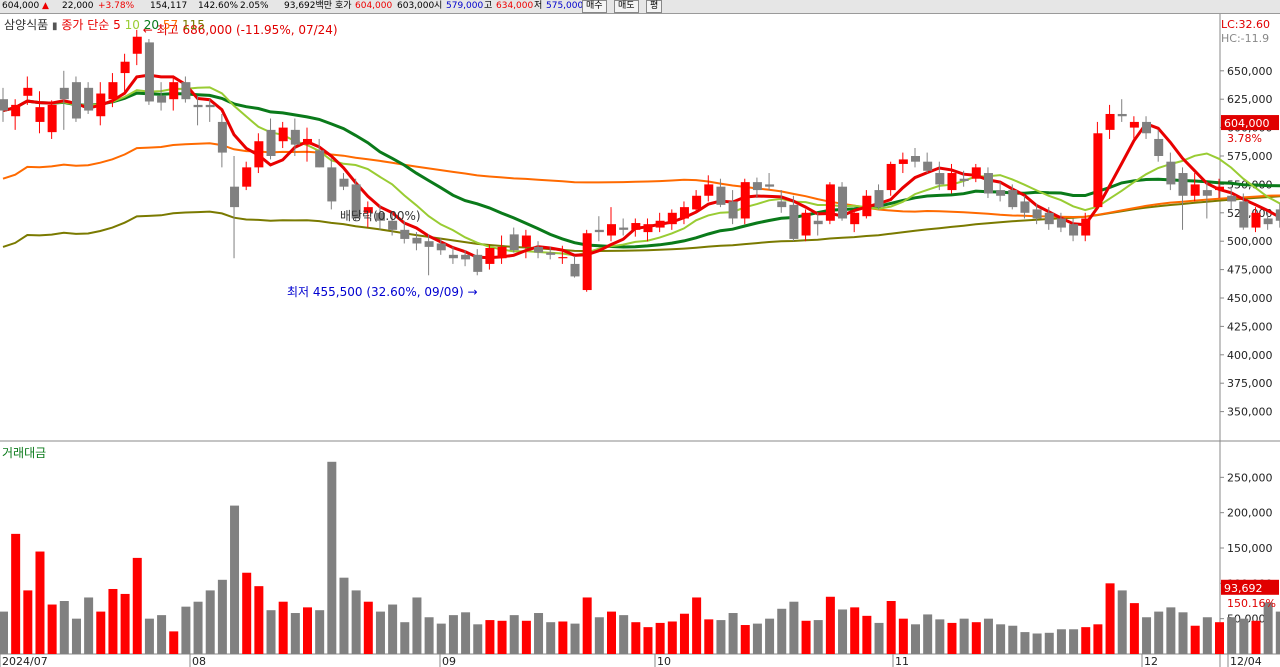 This screenshot has height=667, width=1280. Describe the element at coordinates (1250, 477) in the screenshot. I see `volume-tick-label: 250,000` at that location.